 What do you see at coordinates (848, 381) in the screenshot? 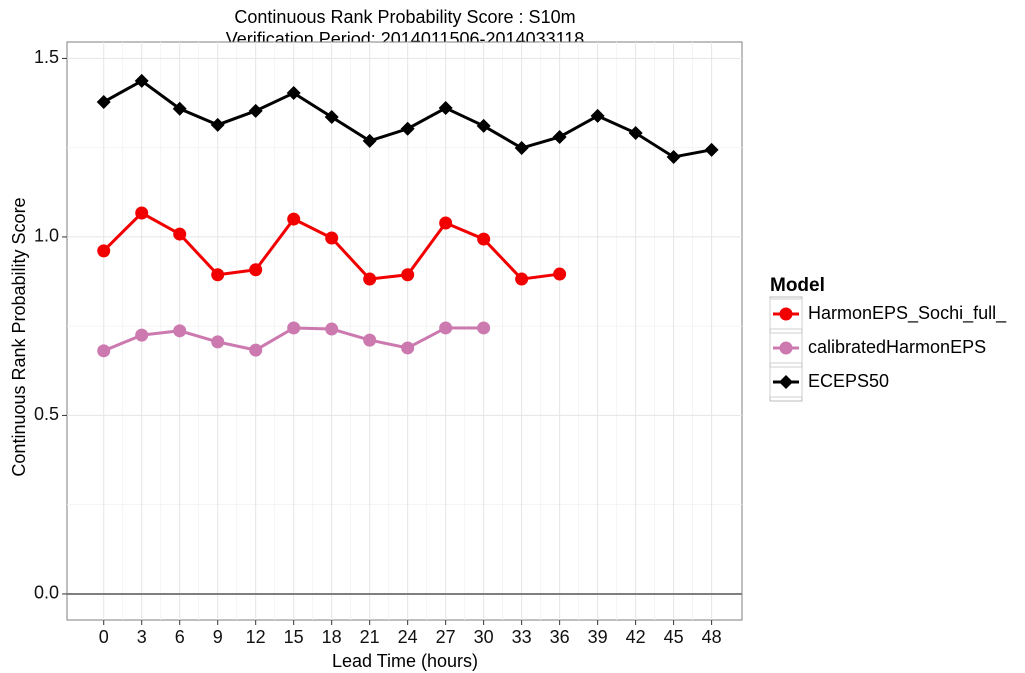
I see `legend-label: ECEPS50` at bounding box center [848, 381].